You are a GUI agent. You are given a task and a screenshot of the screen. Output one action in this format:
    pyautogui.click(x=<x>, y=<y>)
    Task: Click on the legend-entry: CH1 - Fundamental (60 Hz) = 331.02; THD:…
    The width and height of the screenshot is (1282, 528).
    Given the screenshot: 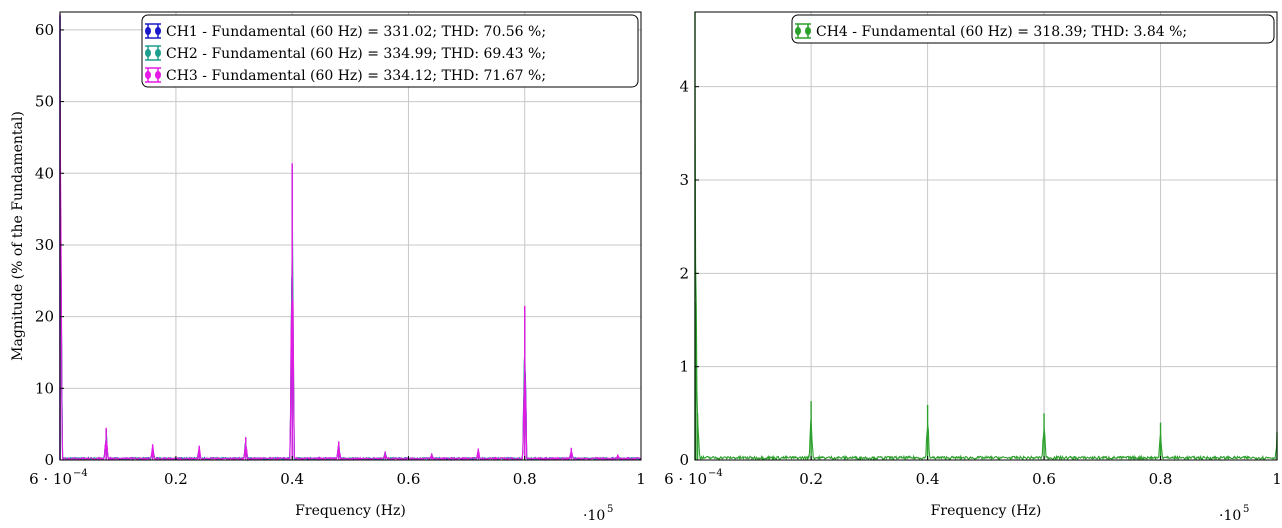 What is the action you would take?
    pyautogui.click(x=356, y=32)
    